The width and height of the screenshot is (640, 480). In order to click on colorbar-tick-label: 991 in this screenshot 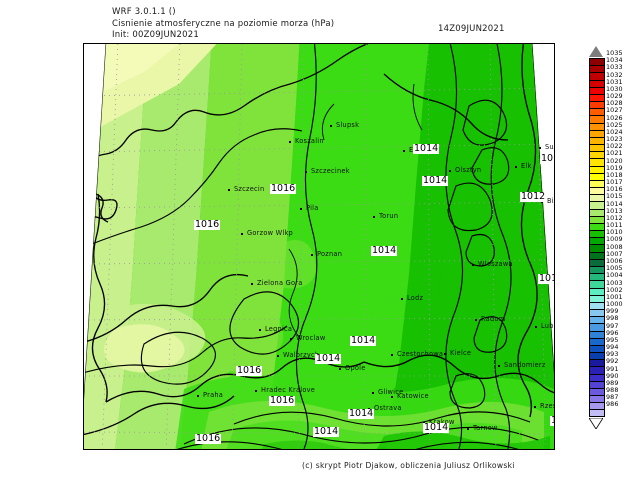, I will do `click(612, 368)`.